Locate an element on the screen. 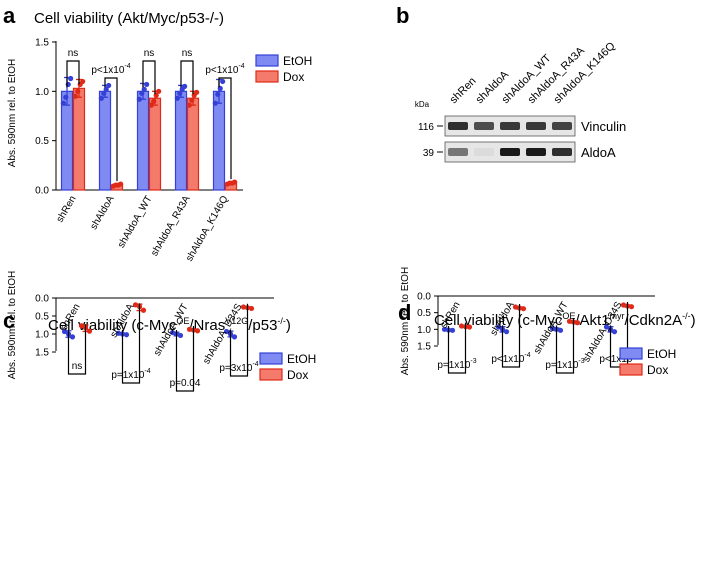  title-superscript: V12G is located at coordinates (236, 321).